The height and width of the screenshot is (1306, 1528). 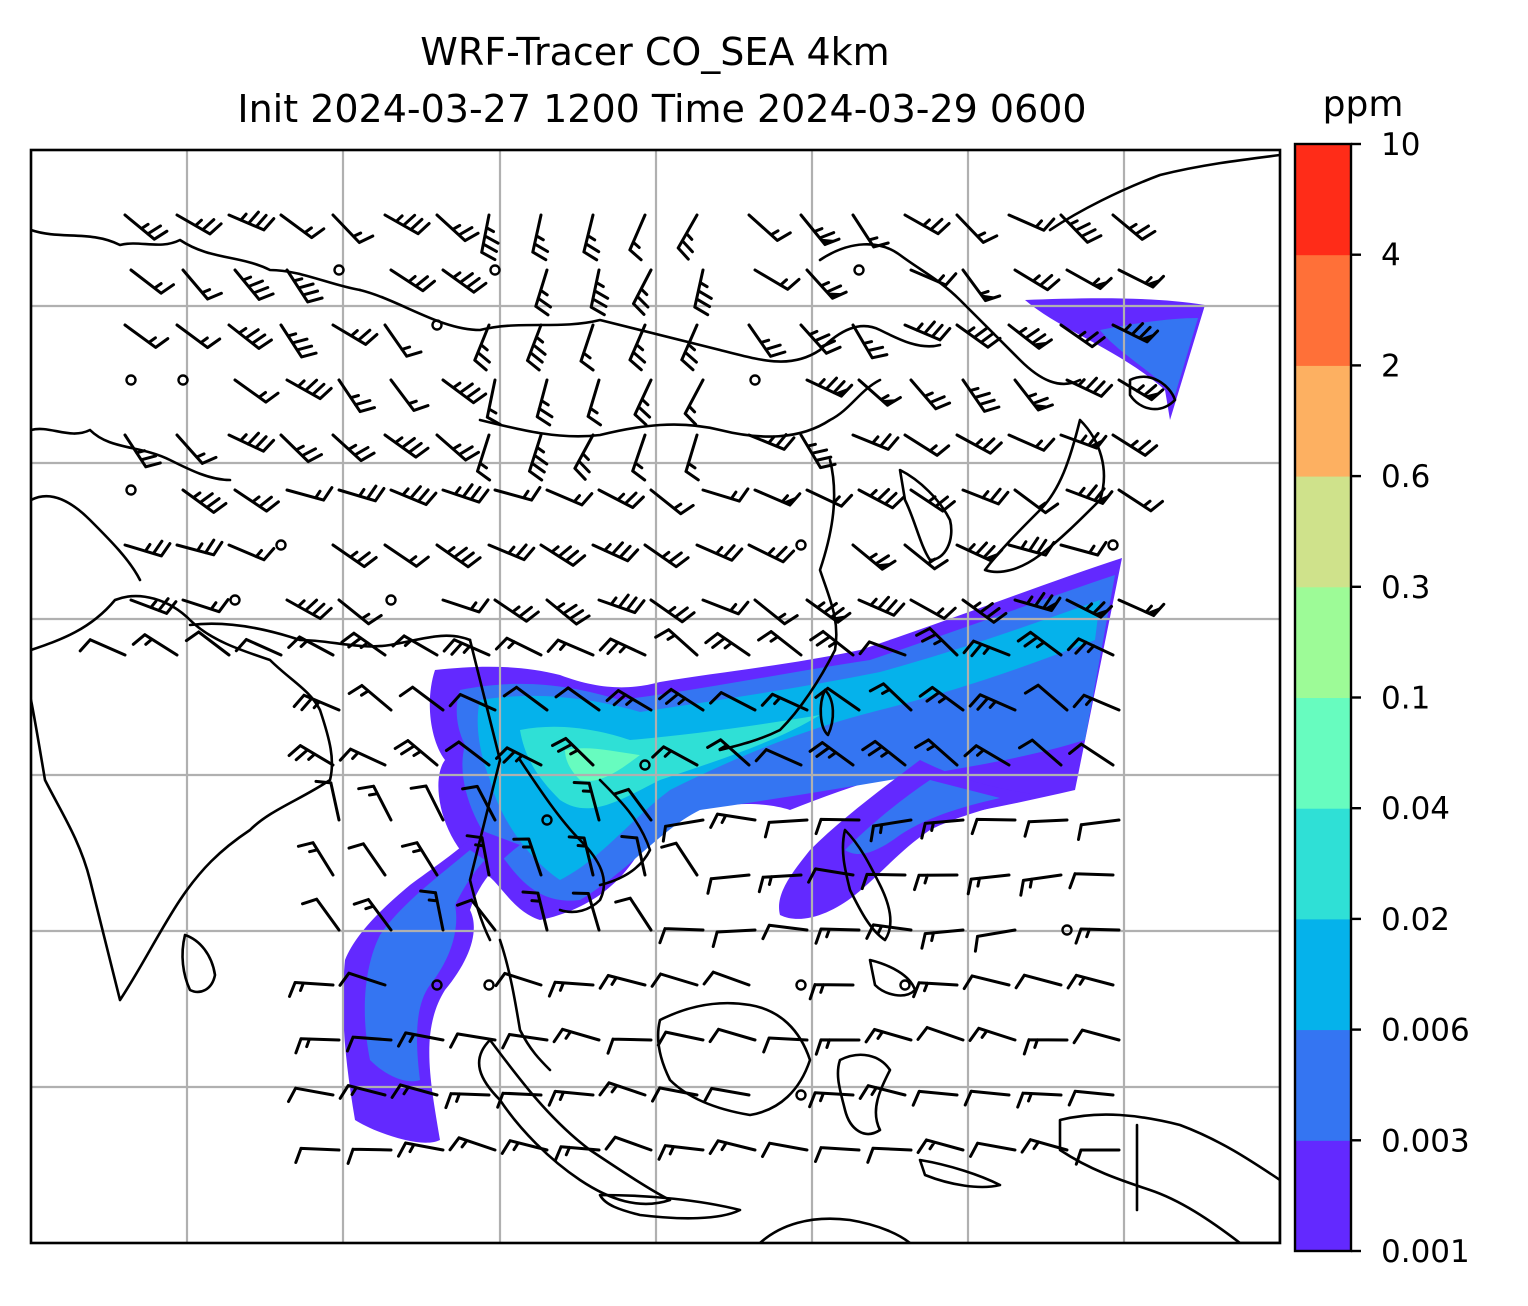 I want to click on coast-malay-peninsula, so click(x=525, y=1005).